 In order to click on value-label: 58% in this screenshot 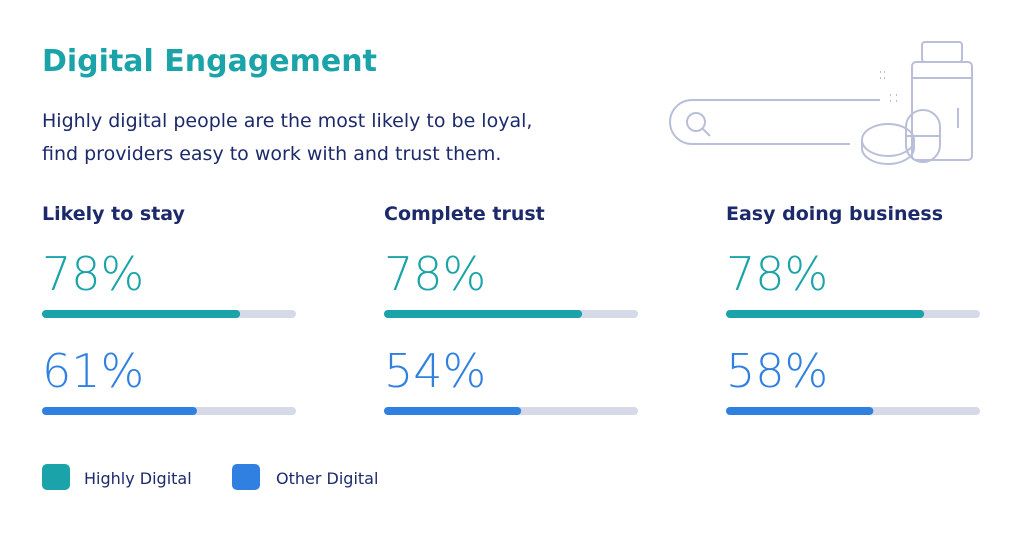, I will do `click(777, 371)`.